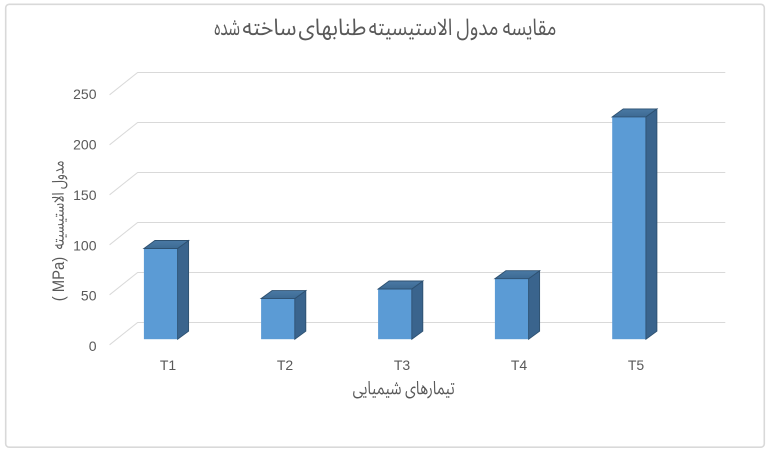 The image size is (770, 449). I want to click on svg-text: 200, so click(85, 145).